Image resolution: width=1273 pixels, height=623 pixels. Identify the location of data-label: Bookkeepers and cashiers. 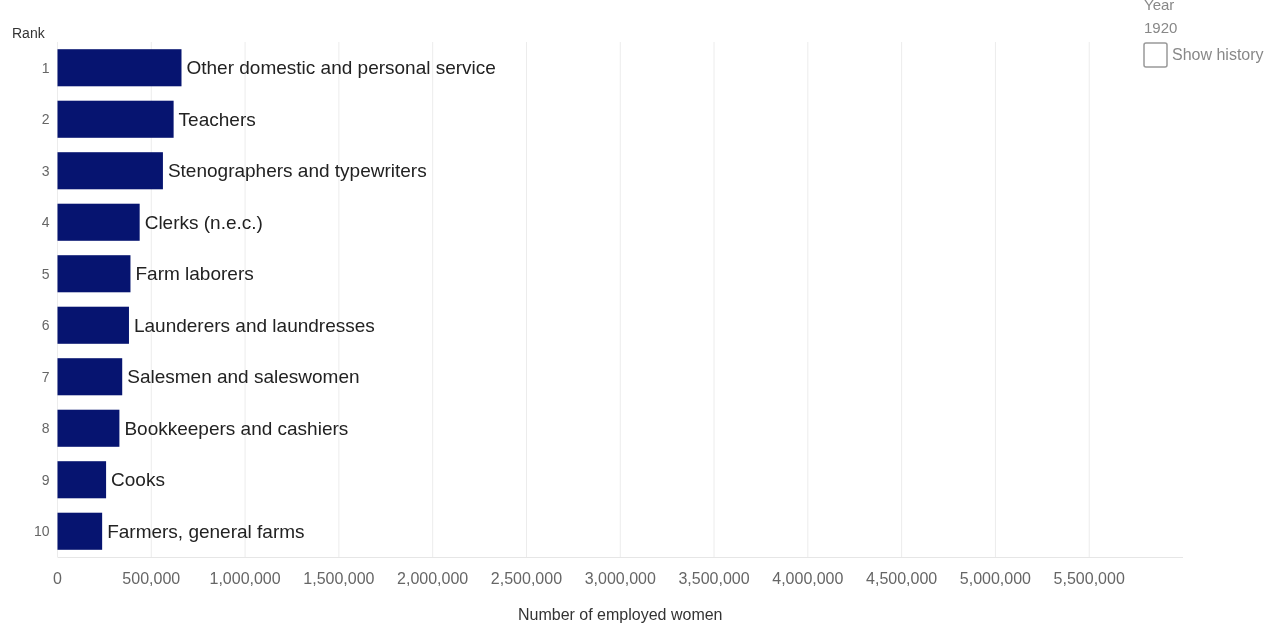
(236, 428).